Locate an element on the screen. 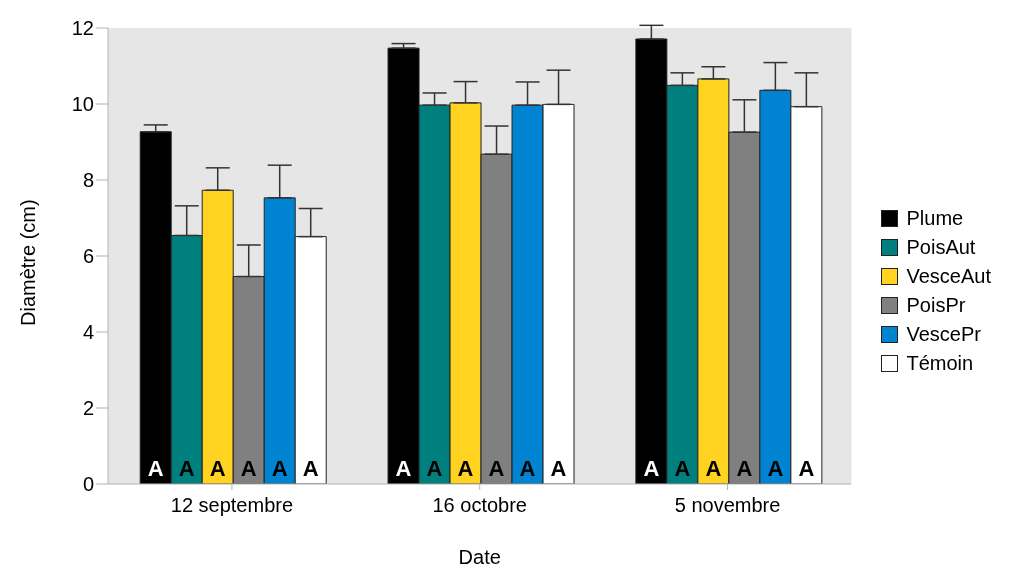  y-axis-title: Diamètre (cm) is located at coordinates (28, 262).